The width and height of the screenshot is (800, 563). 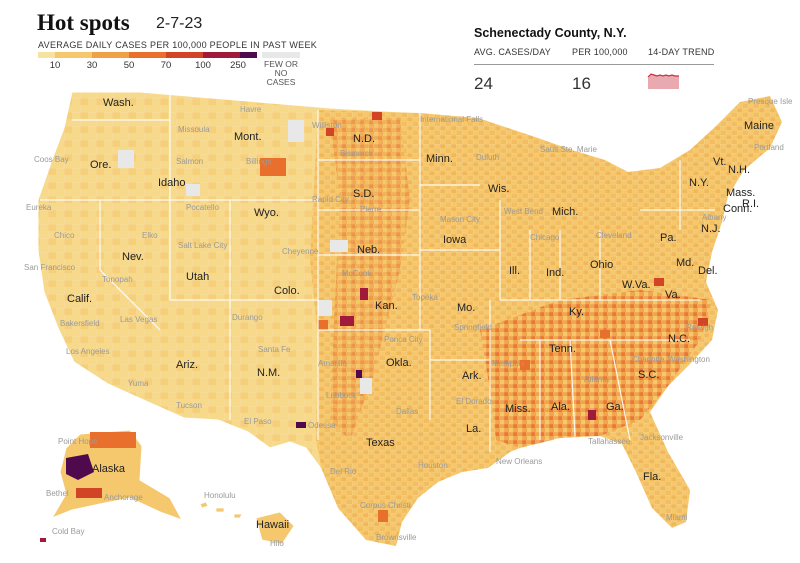 I want to click on city-label: Yuma, so click(x=138, y=383).